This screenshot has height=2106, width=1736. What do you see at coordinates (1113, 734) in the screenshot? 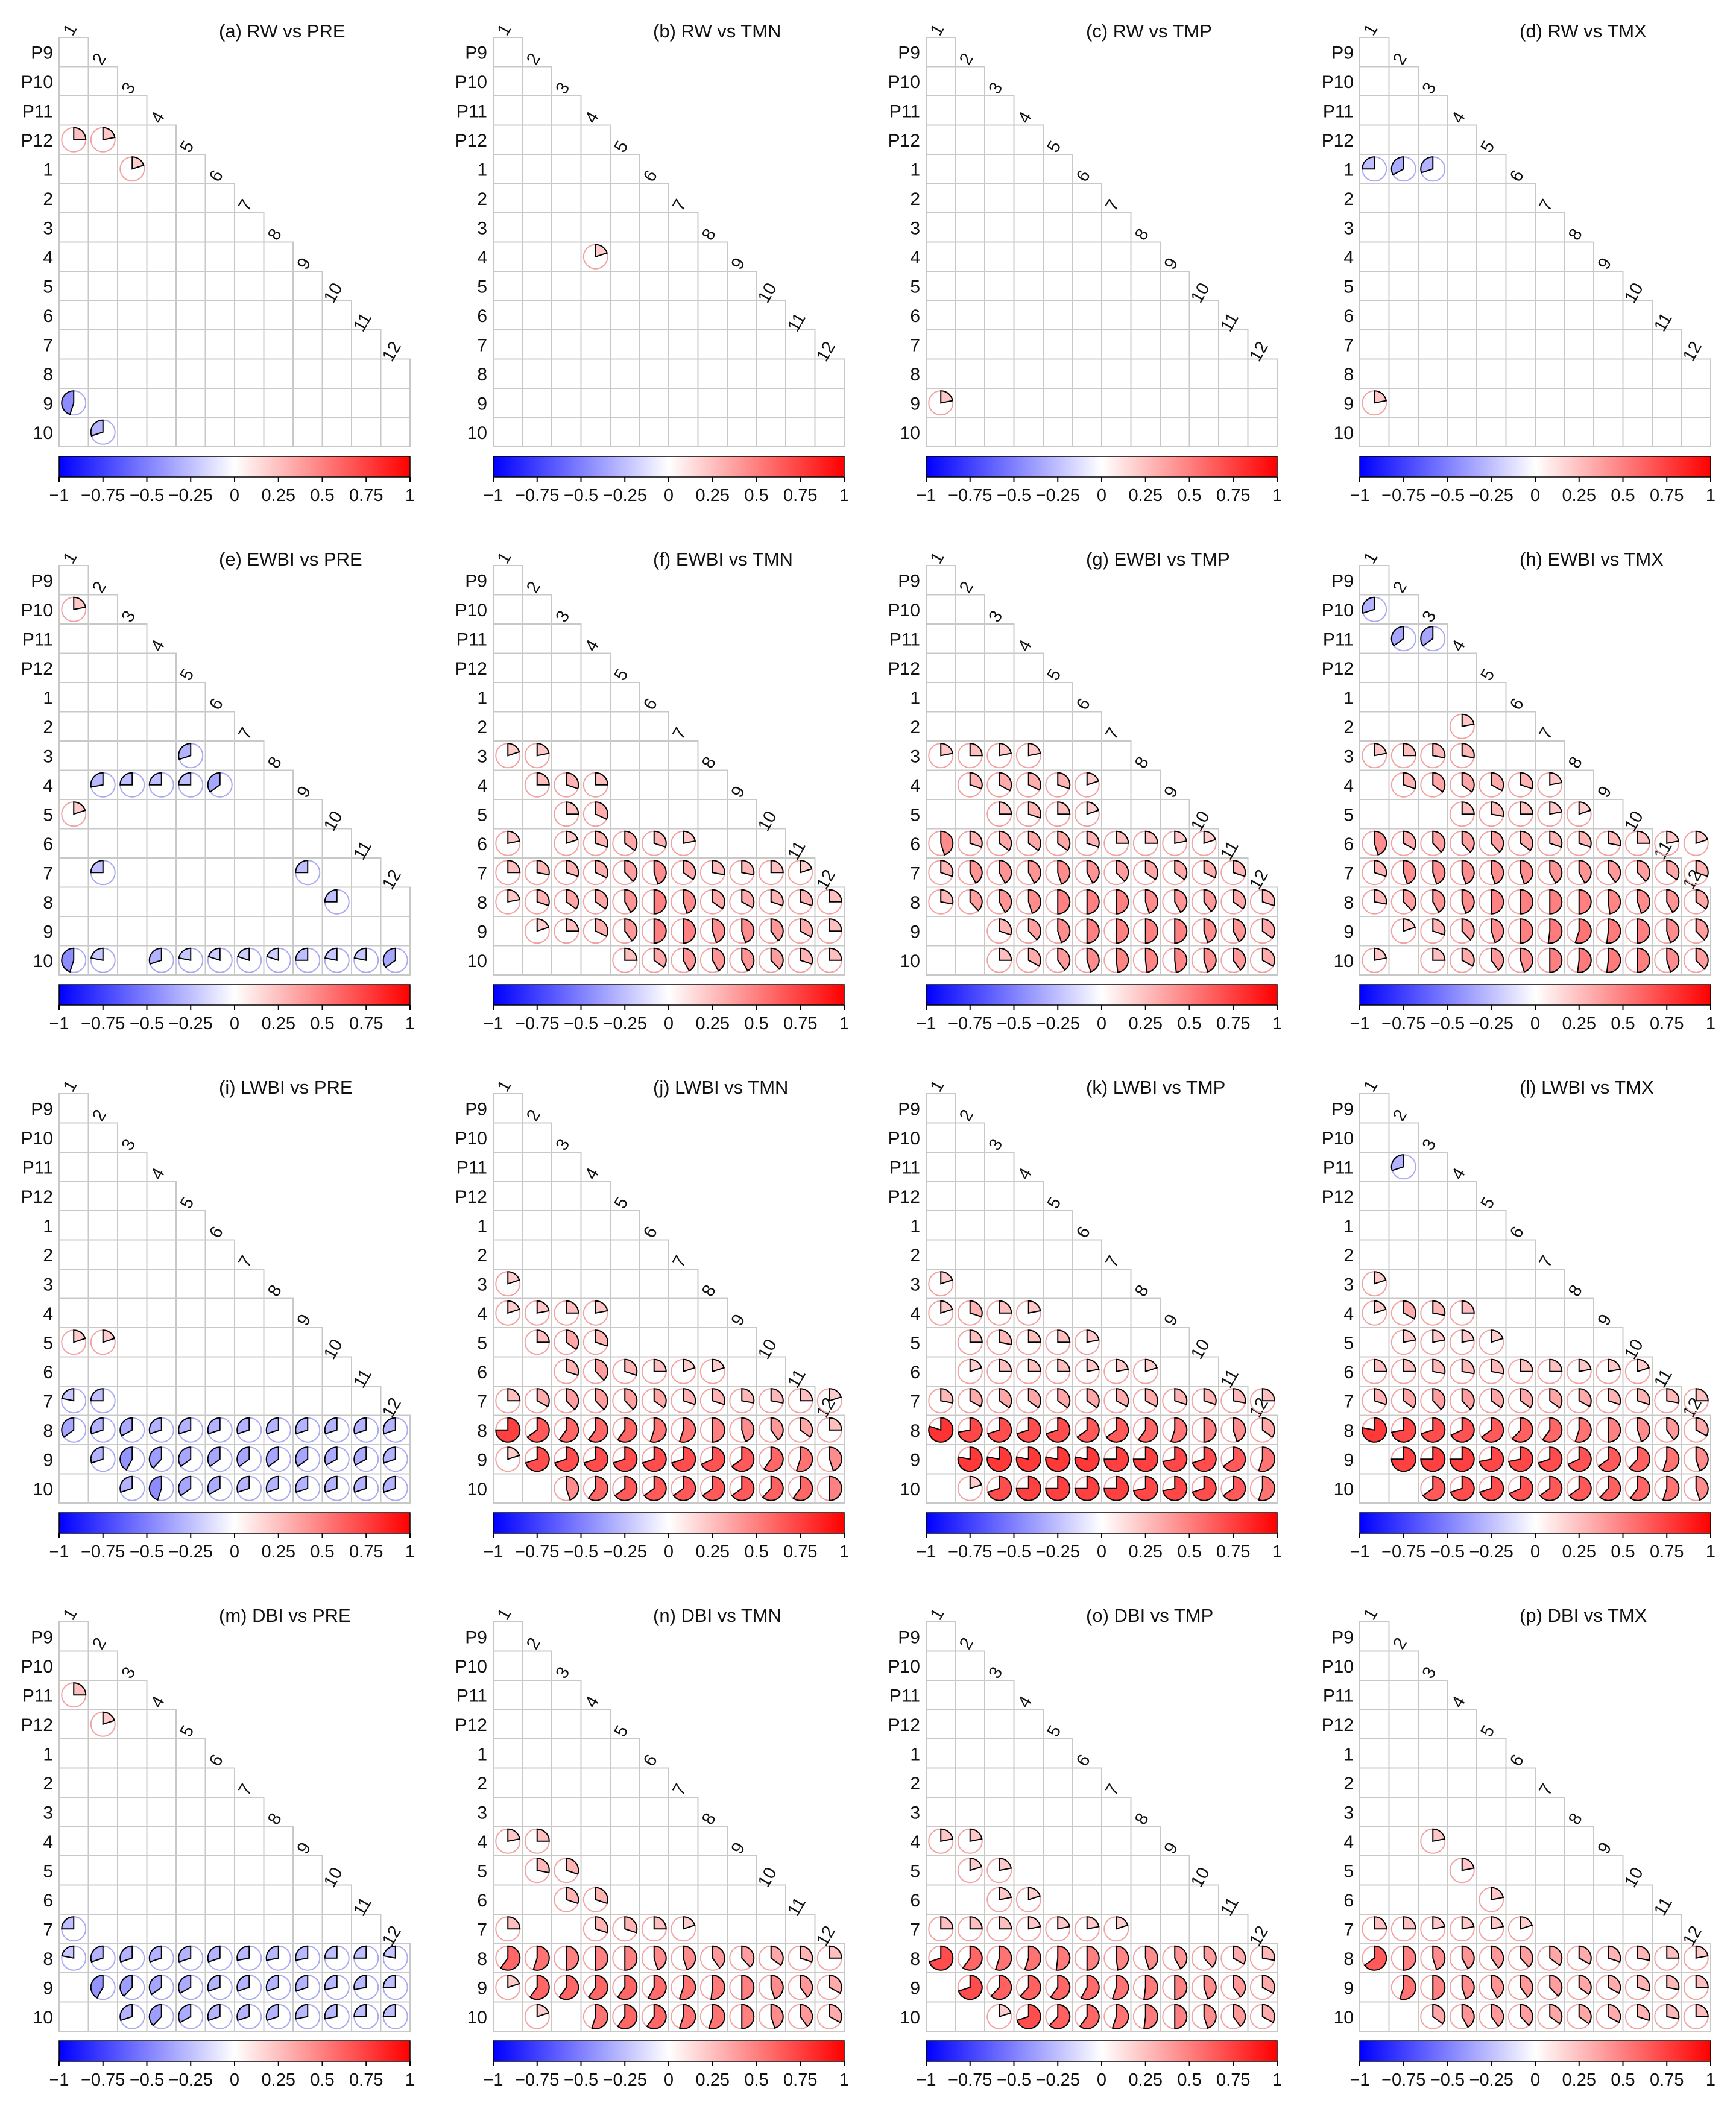
I see `column-label: 7` at bounding box center [1113, 734].